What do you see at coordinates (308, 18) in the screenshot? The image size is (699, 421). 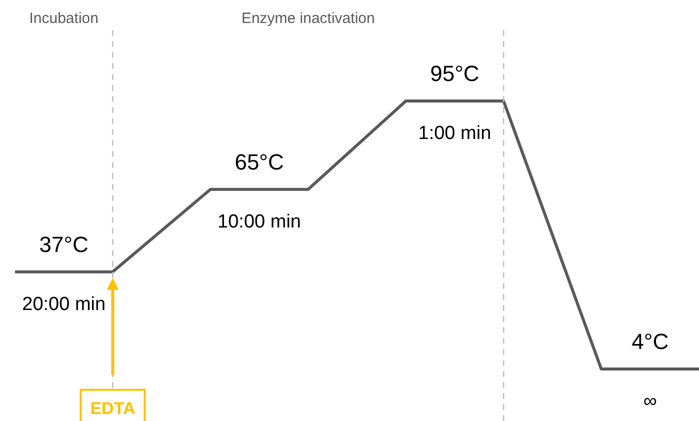 I see `text: Enzyme inactivation` at bounding box center [308, 18].